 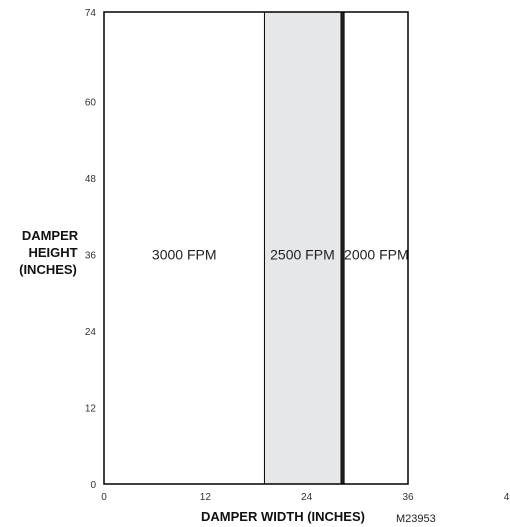 I want to click on region-2000-fpm, so click(x=376, y=248).